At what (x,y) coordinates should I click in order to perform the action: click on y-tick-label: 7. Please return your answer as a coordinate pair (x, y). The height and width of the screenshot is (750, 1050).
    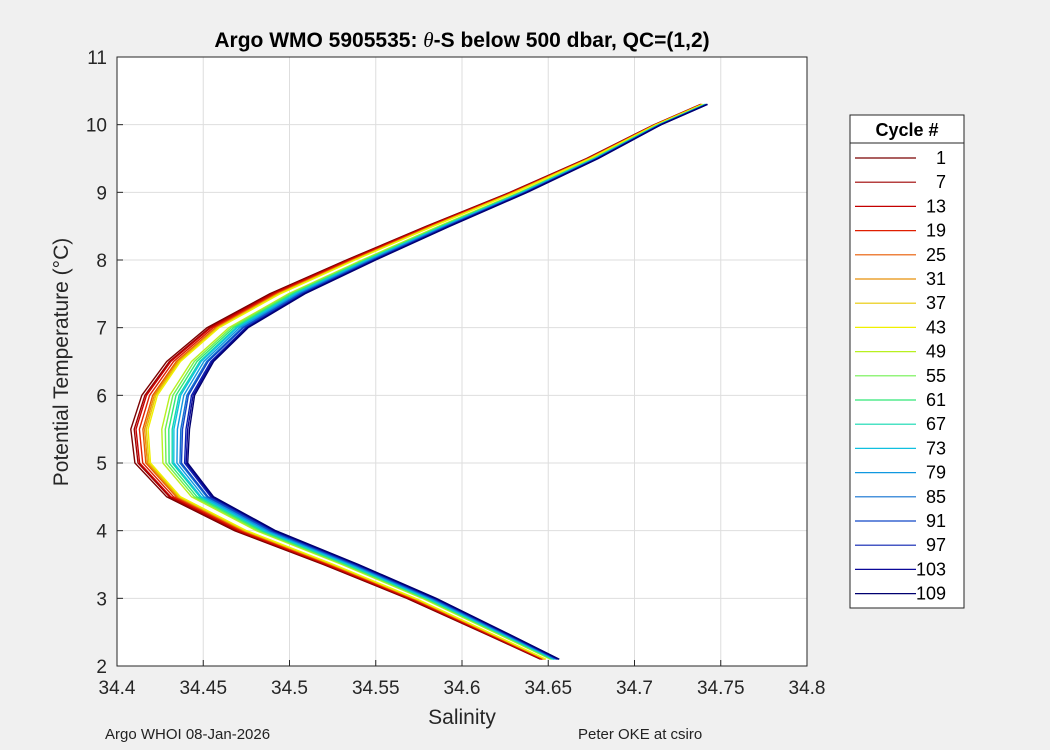
    Looking at the image, I should click on (101, 329).